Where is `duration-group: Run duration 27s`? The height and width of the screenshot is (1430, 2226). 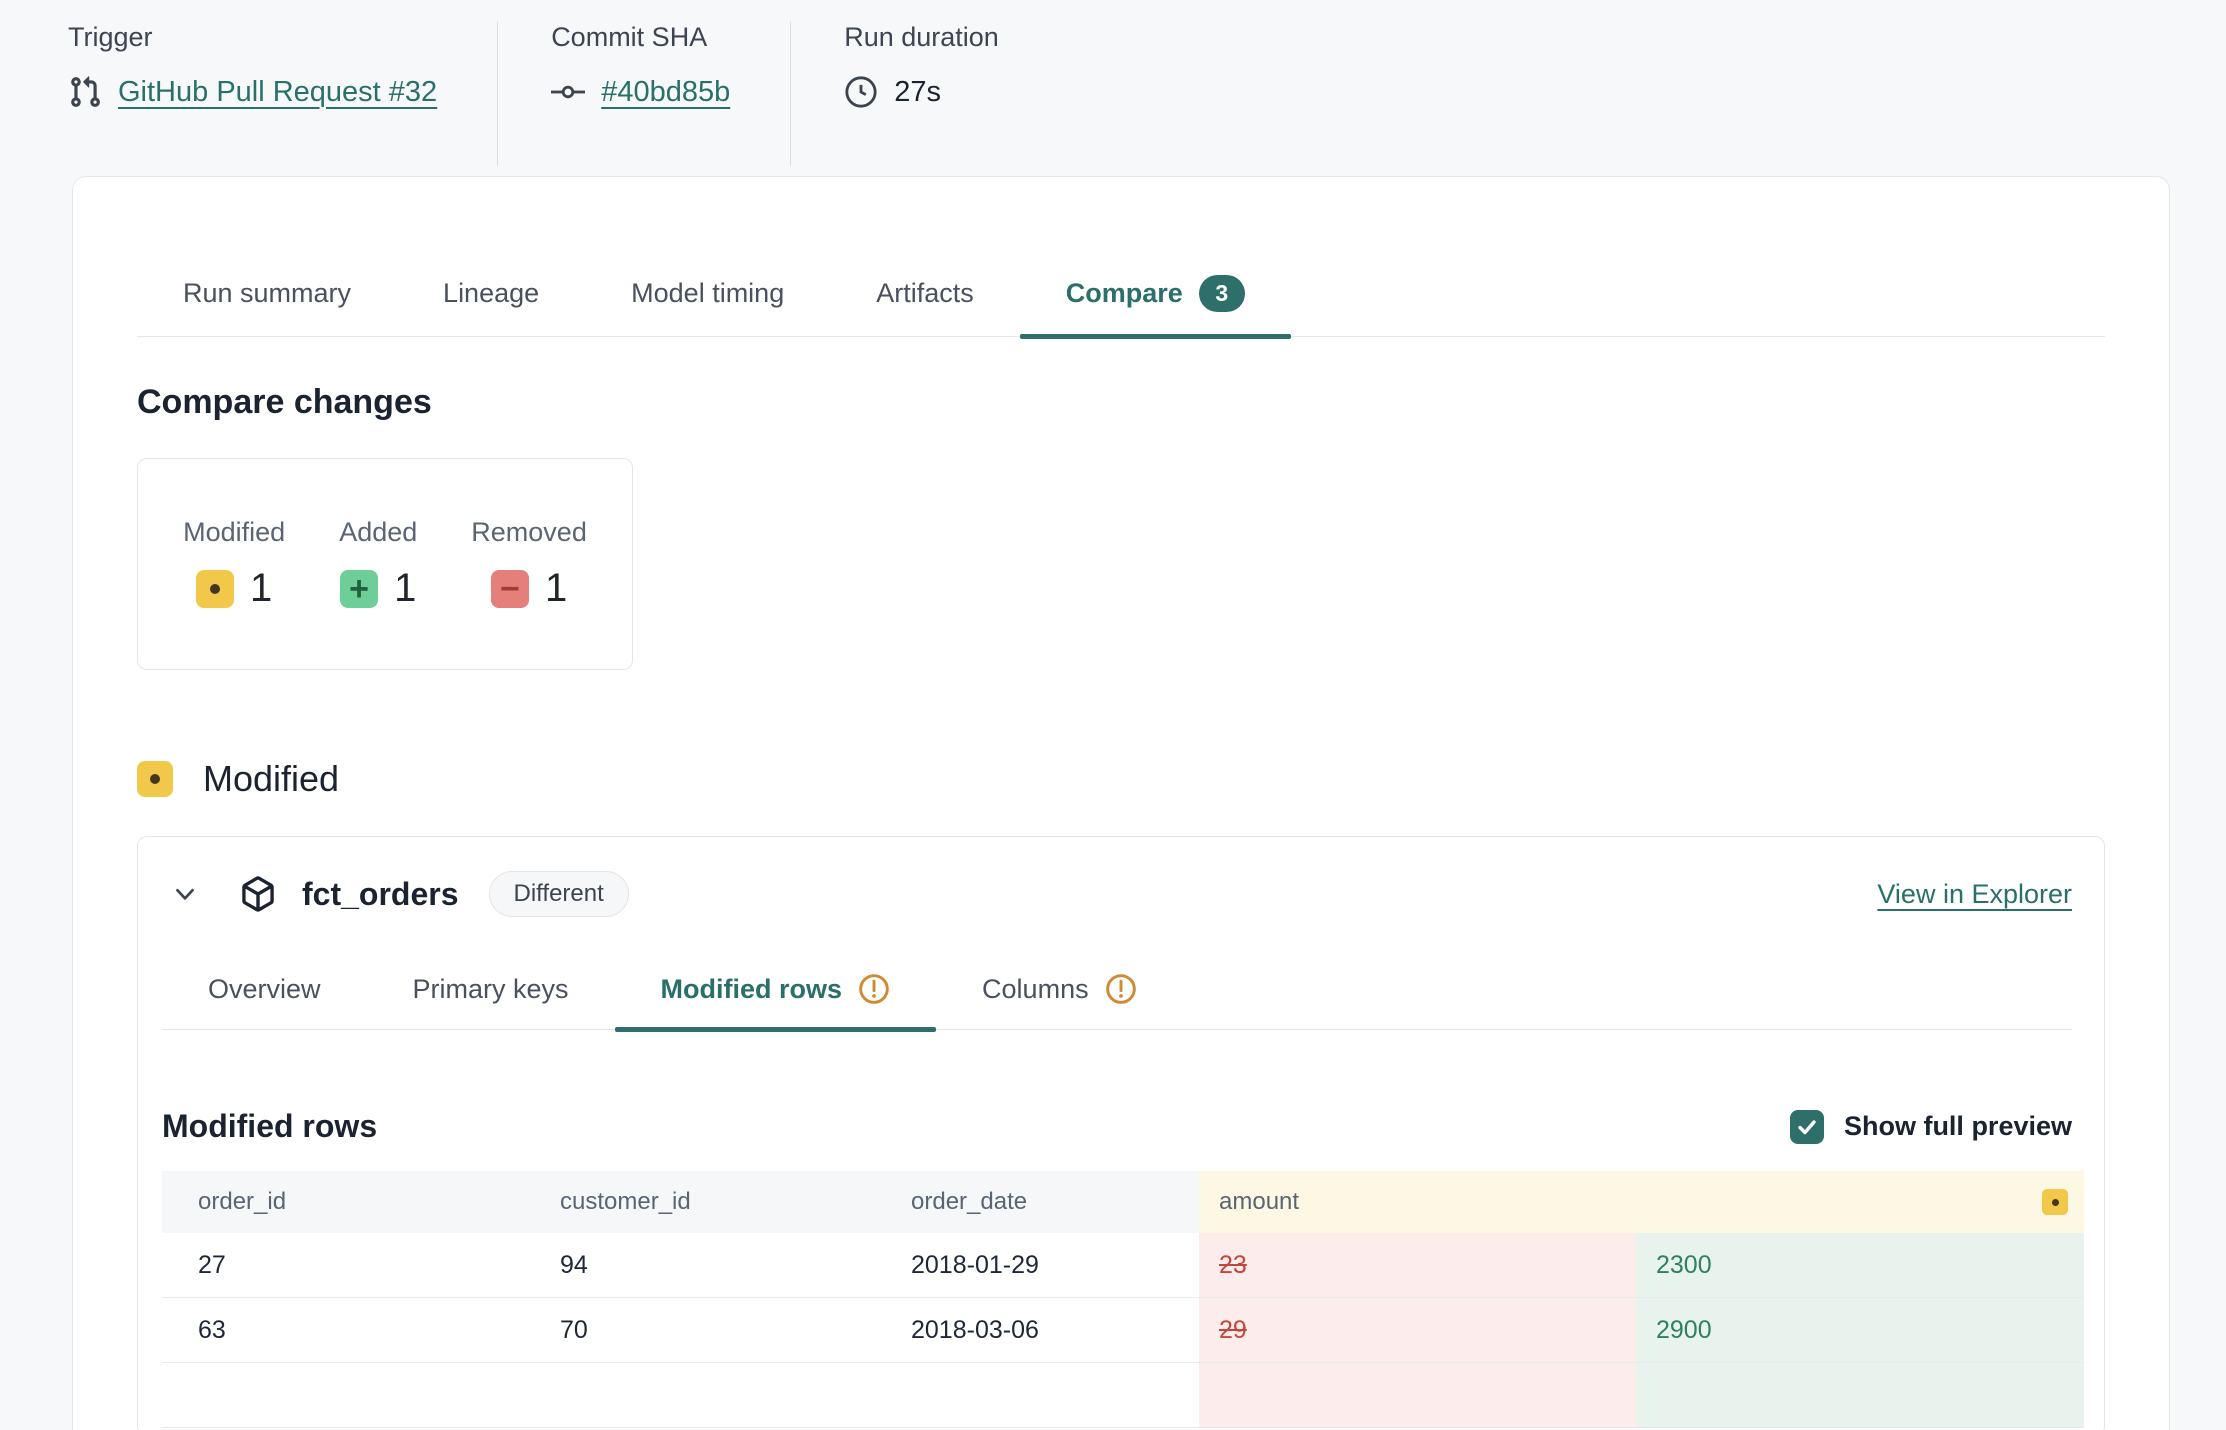 duration-group: Run duration 27s is located at coordinates (924, 99).